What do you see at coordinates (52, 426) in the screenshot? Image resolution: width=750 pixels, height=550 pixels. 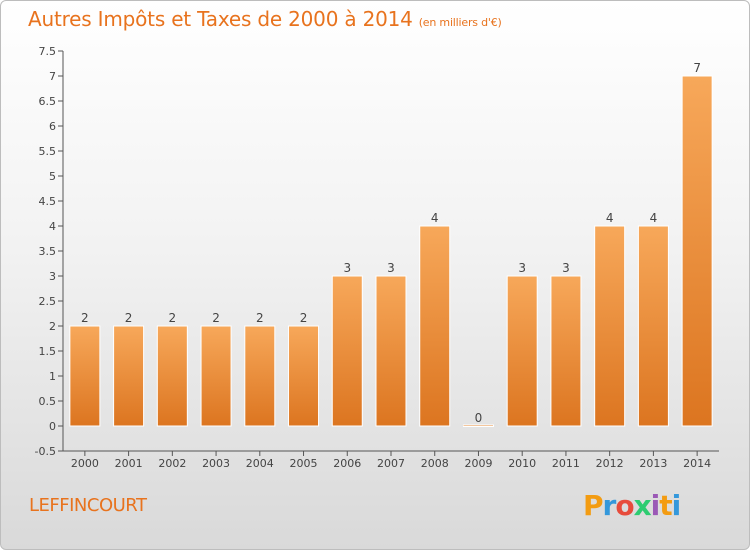 I see `y-tick-label: 0` at bounding box center [52, 426].